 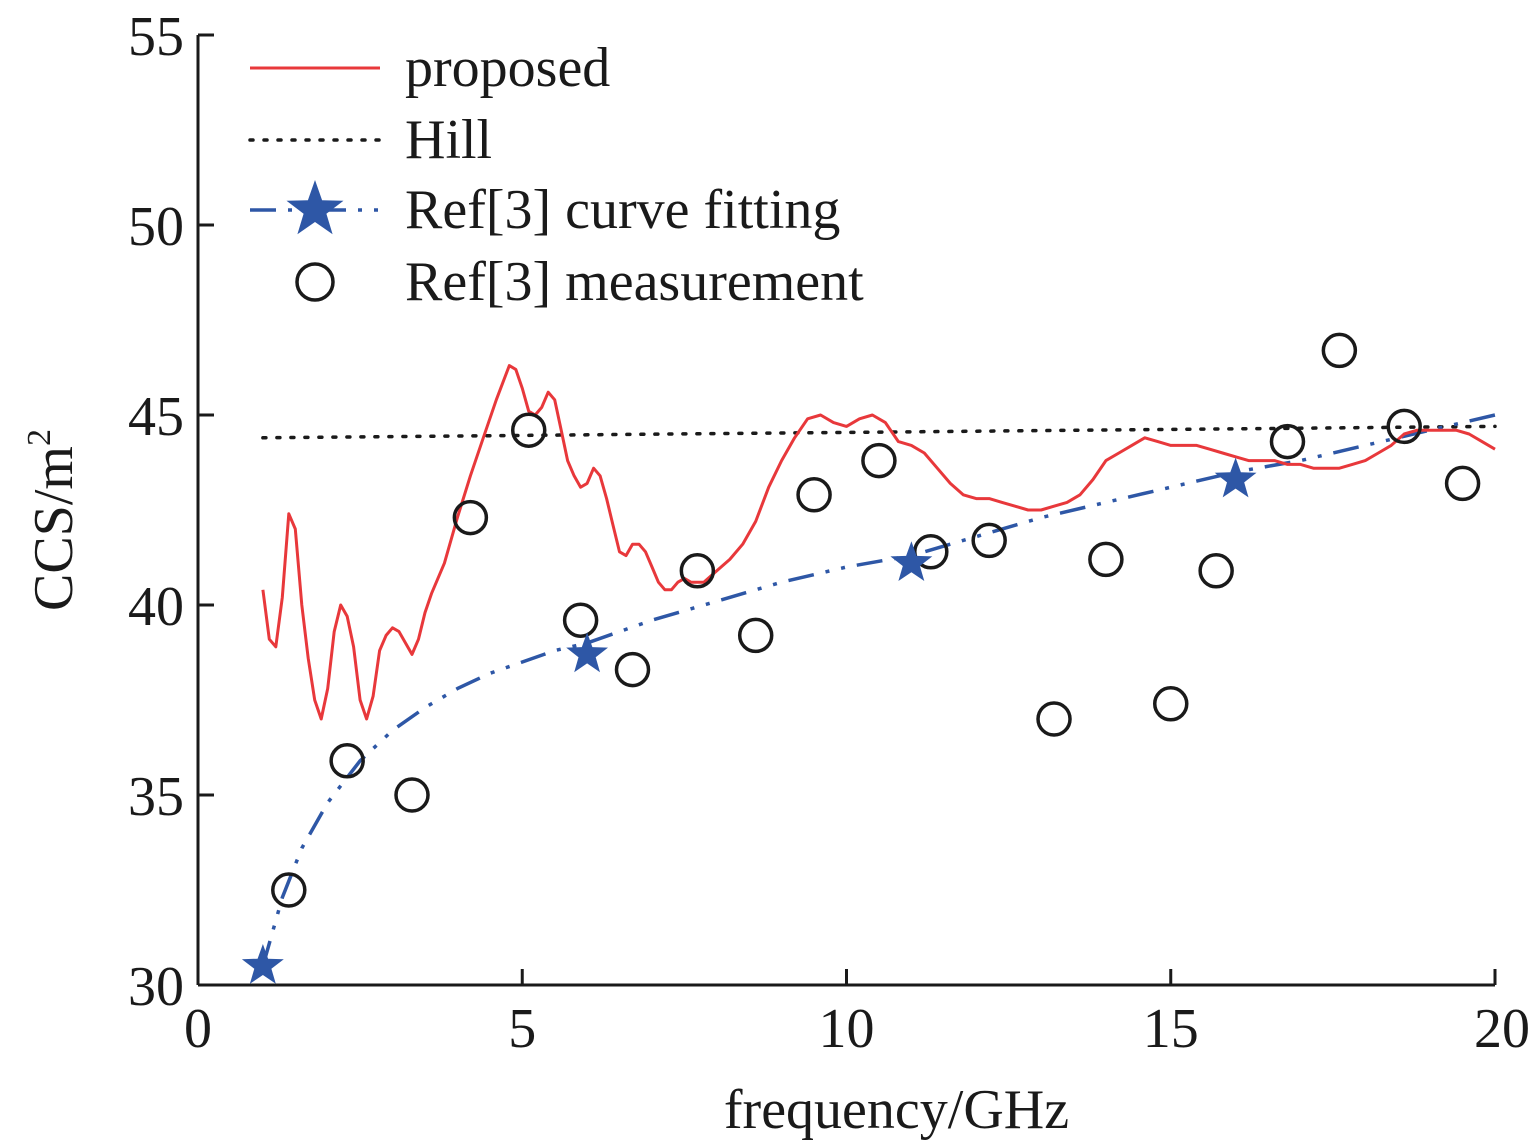 I want to click on y-tick-label-3: 45, so click(x=156, y=417).